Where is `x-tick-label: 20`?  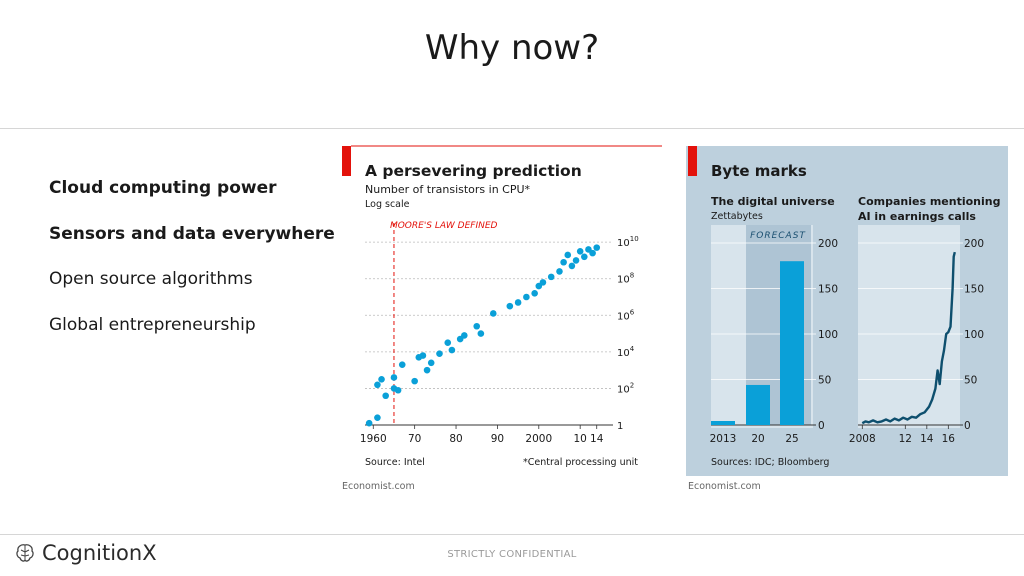 x-tick-label: 20 is located at coordinates (757, 439).